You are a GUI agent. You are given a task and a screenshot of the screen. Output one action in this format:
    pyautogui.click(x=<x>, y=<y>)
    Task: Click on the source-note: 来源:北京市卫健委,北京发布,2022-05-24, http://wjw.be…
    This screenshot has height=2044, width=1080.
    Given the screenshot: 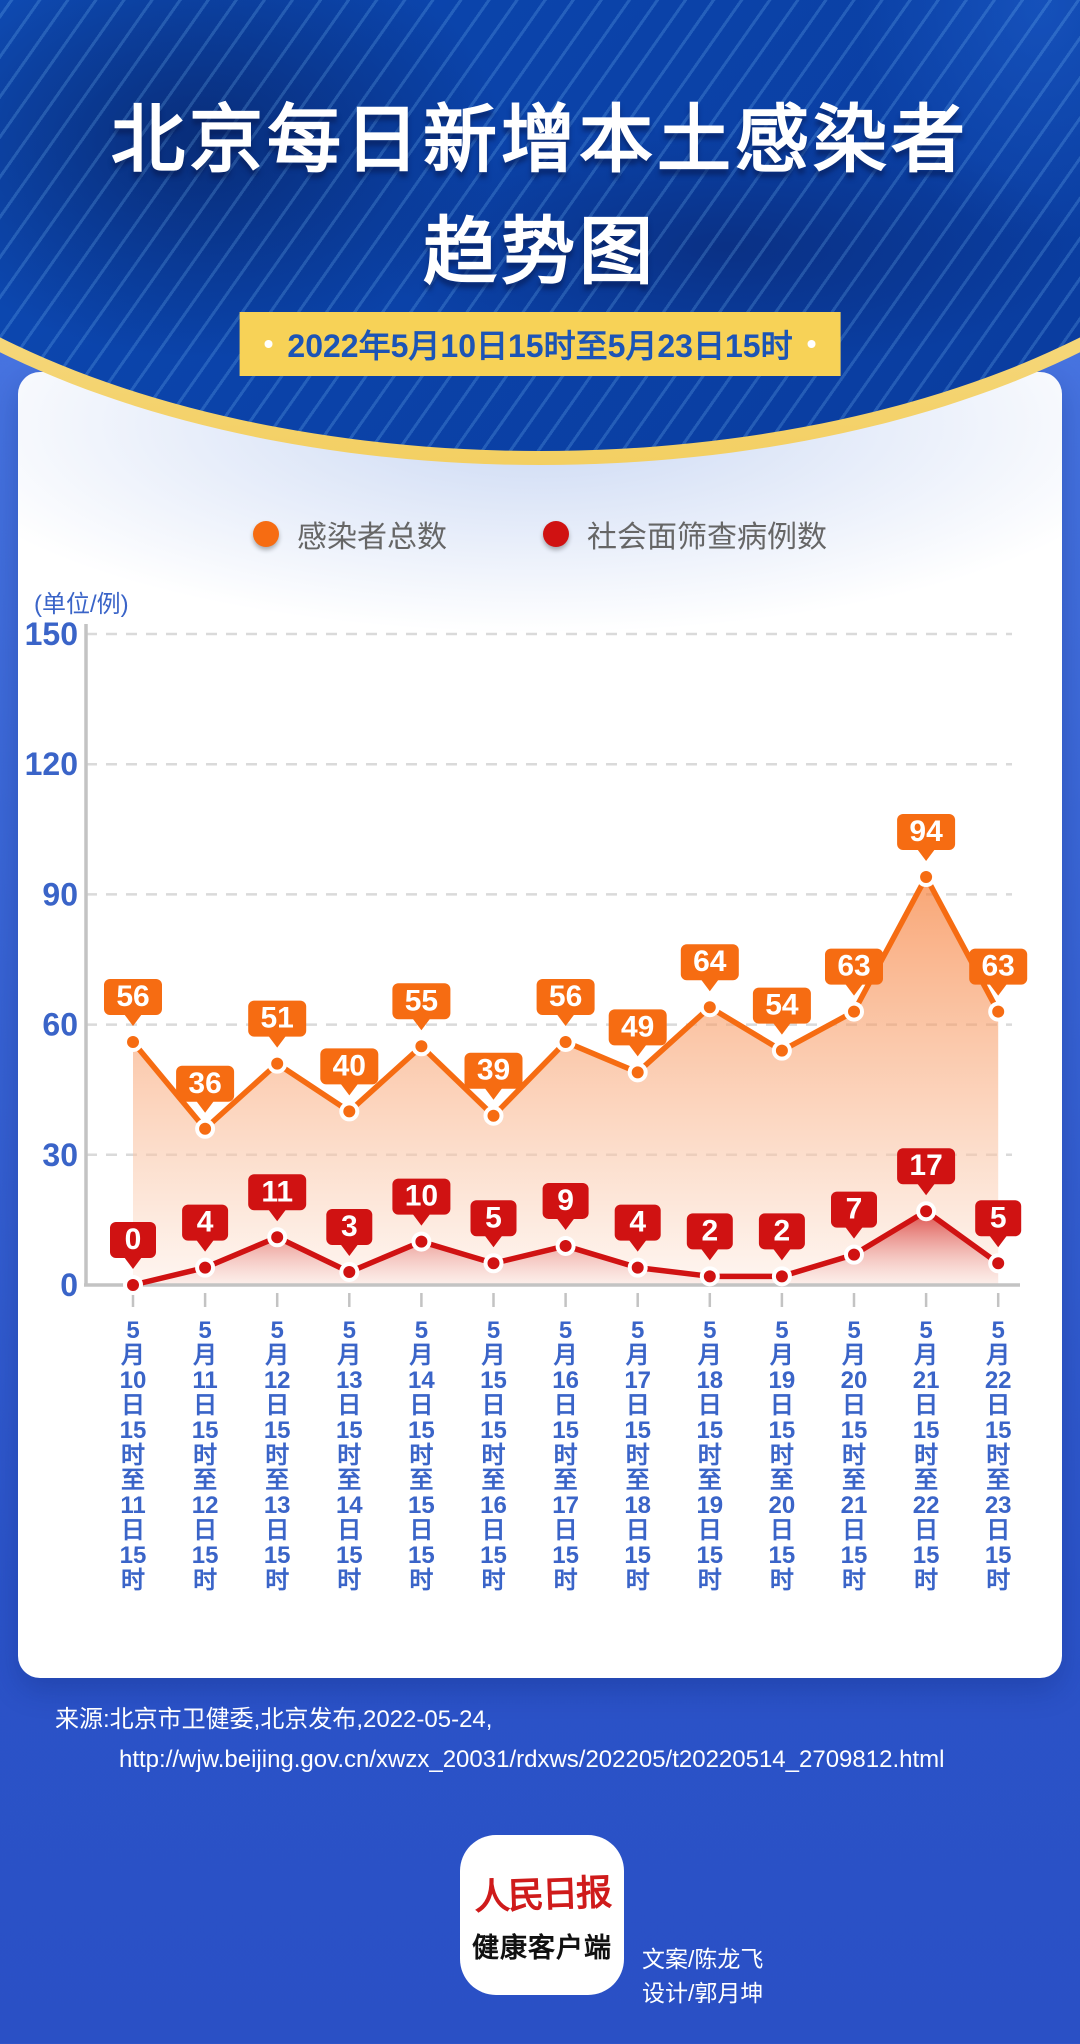 What is the action you would take?
    pyautogui.click(x=499, y=1740)
    